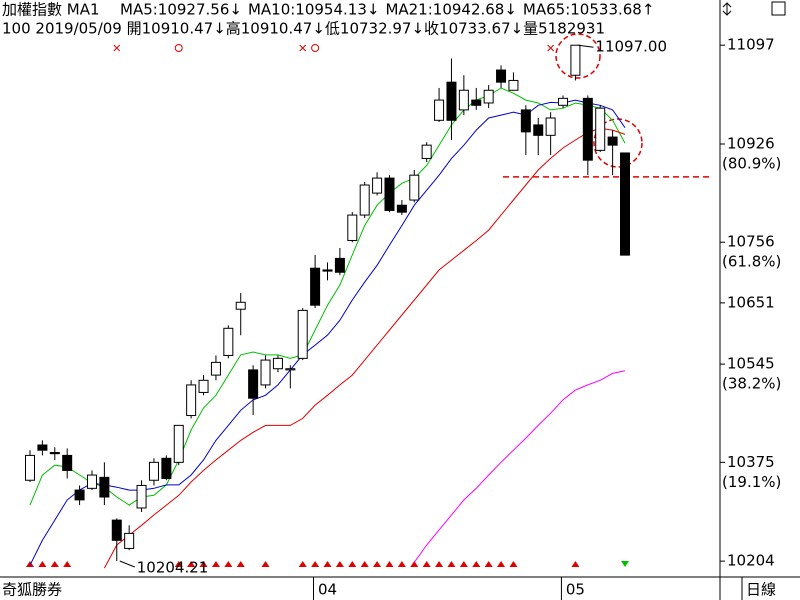 The height and width of the screenshot is (600, 800). Describe the element at coordinates (751, 262) in the screenshot. I see `y-tick-note: (61.8%)` at that location.